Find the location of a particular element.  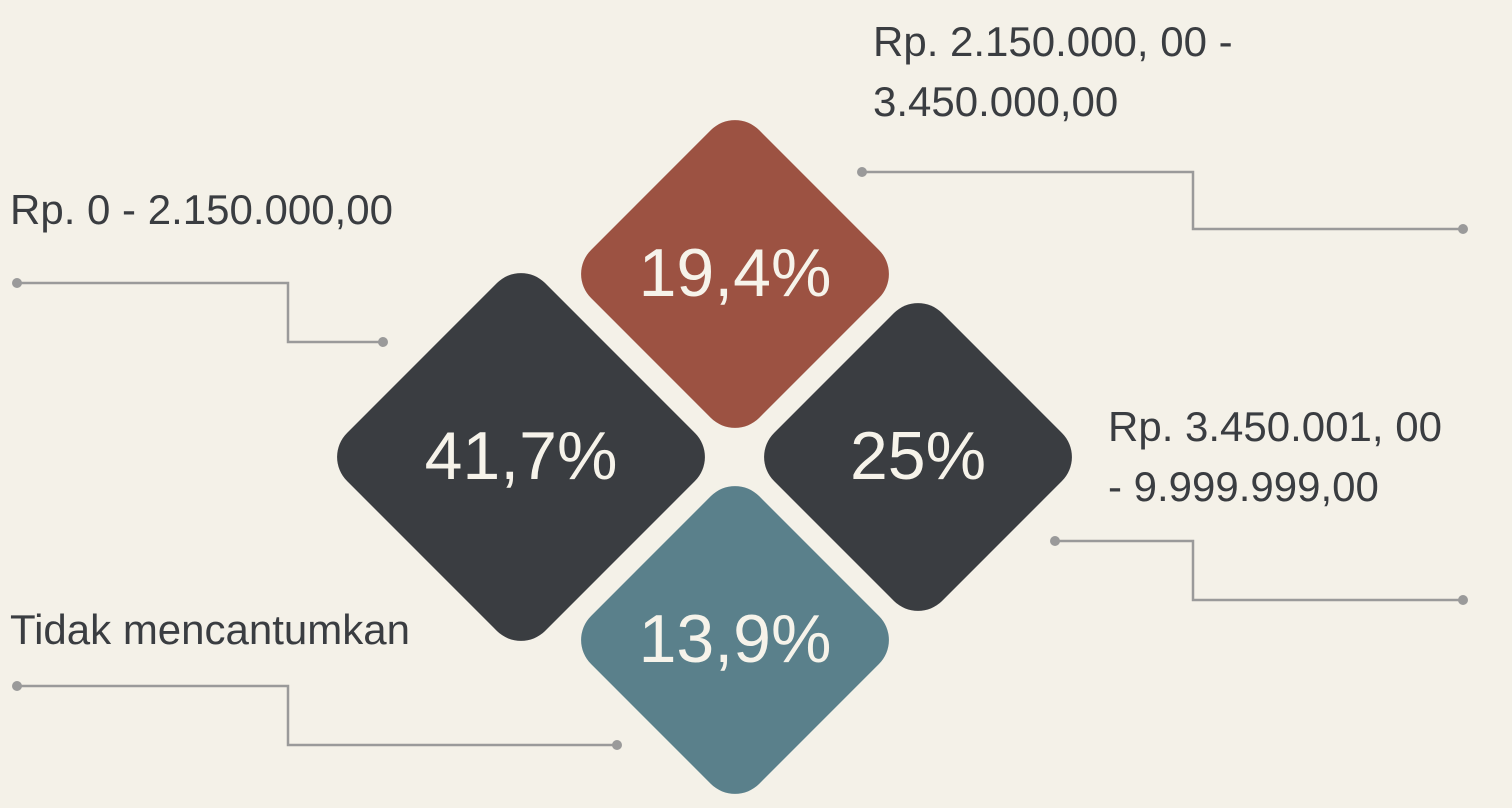

value-label: 25% is located at coordinates (918, 456).